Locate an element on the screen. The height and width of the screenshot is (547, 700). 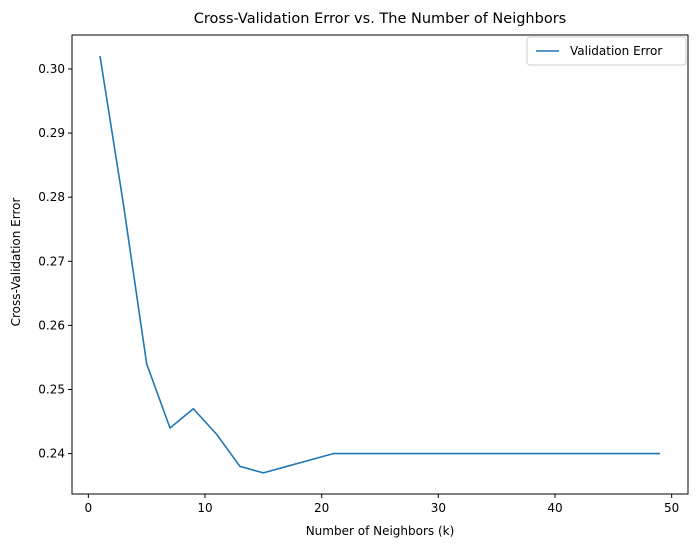
legend-label-validation-error: Validation Error is located at coordinates (616, 51).